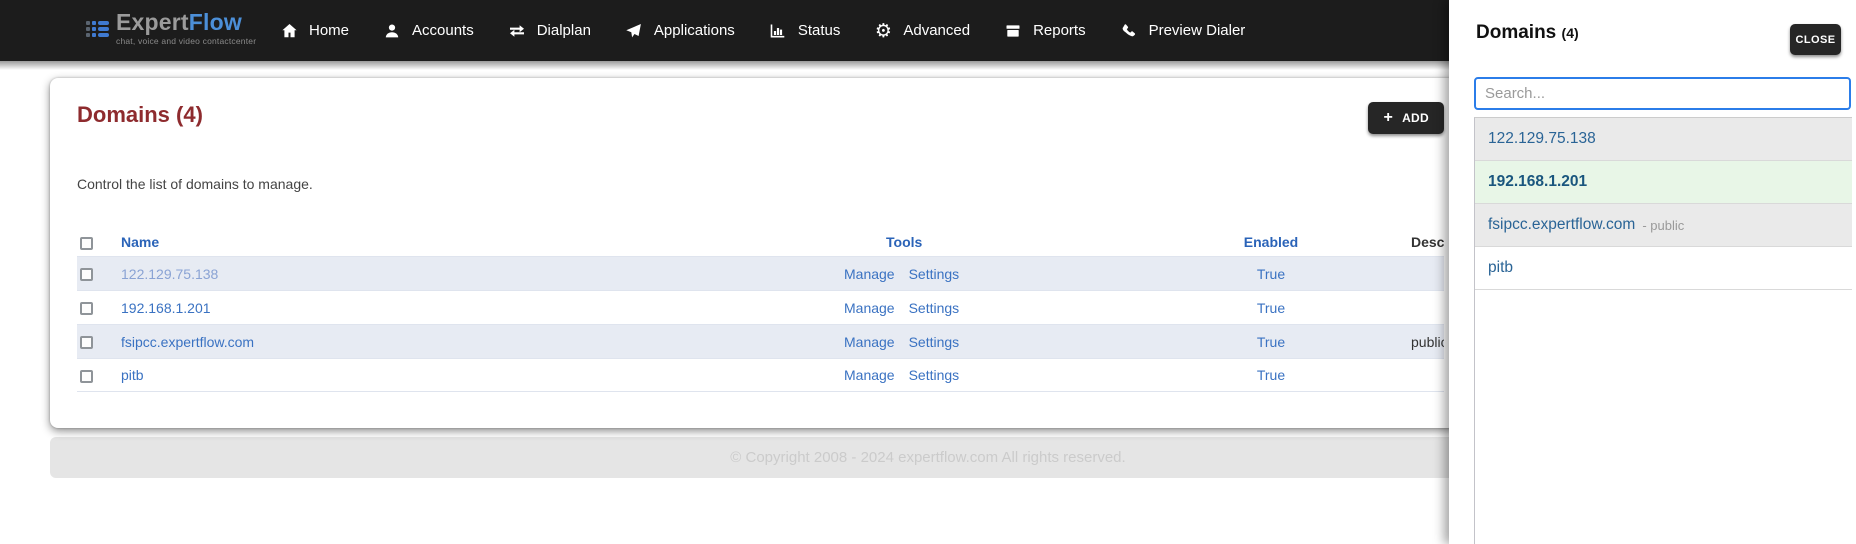 The height and width of the screenshot is (544, 1856). Describe the element at coordinates (1013, 31) in the screenshot. I see `archive-icon` at that location.